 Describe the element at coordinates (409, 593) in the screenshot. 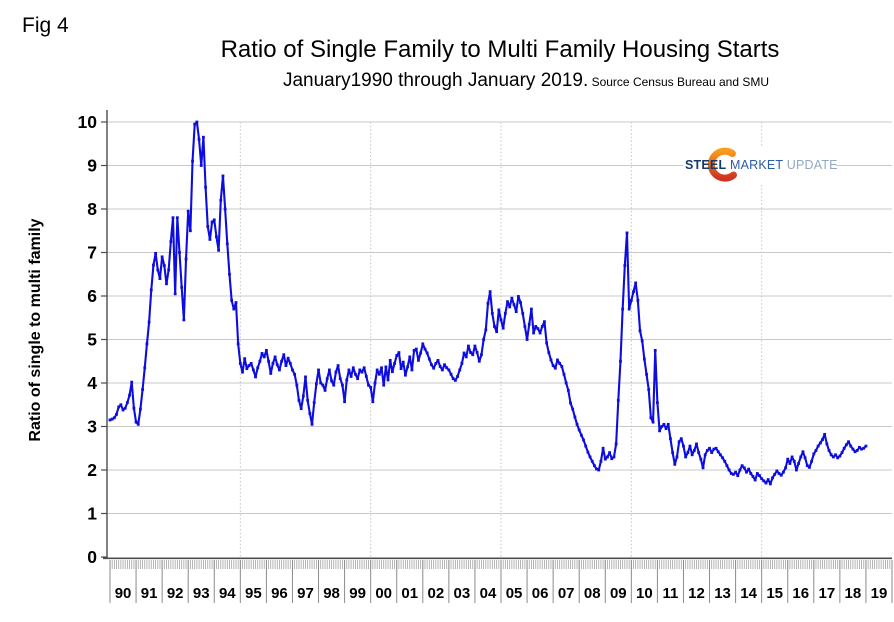

I see `x-tick-label: 01` at that location.